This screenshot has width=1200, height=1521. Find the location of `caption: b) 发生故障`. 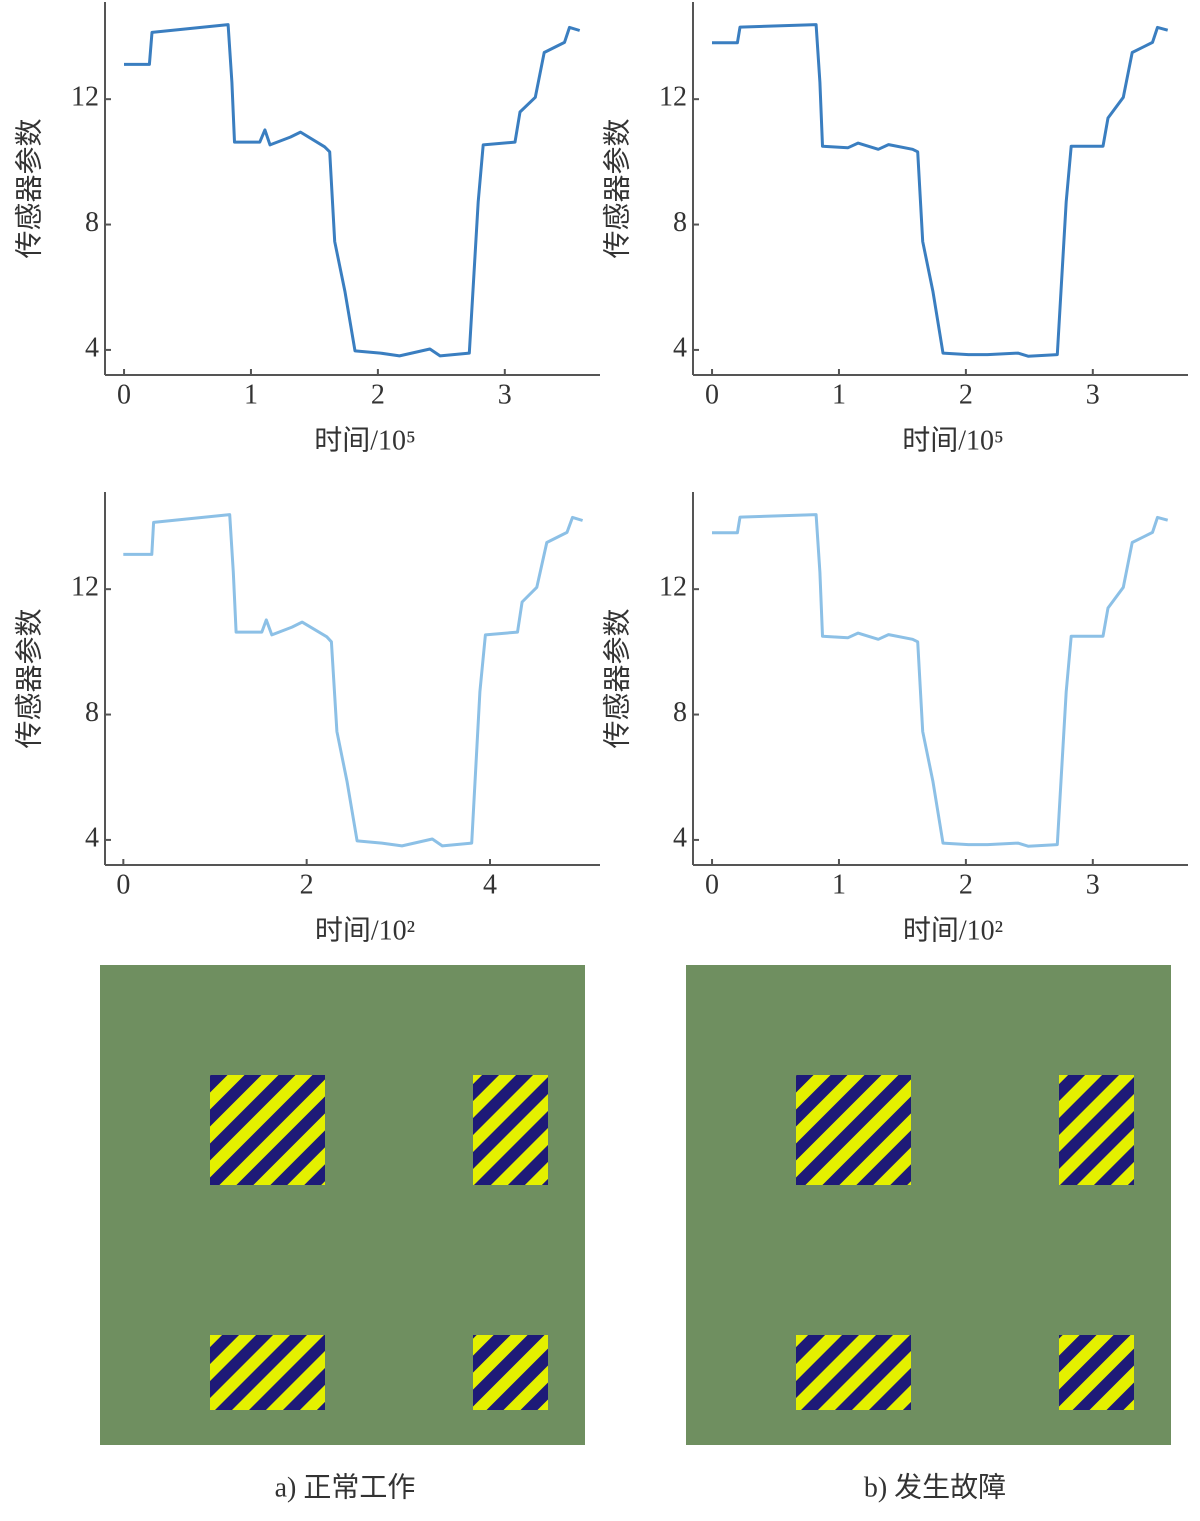

caption: b) 发生故障 is located at coordinates (935, 1487).